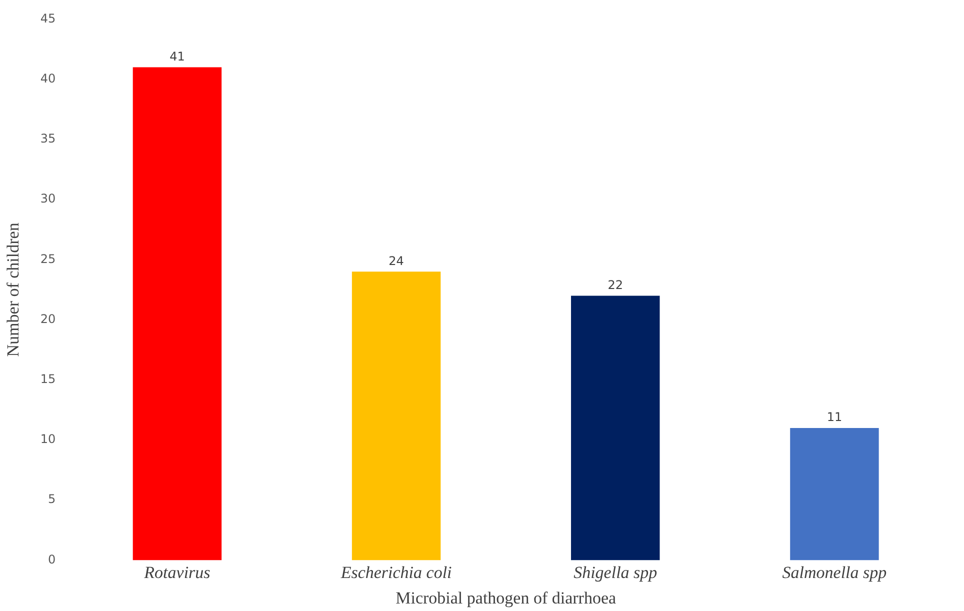  I want to click on data-label: 22, so click(616, 285).